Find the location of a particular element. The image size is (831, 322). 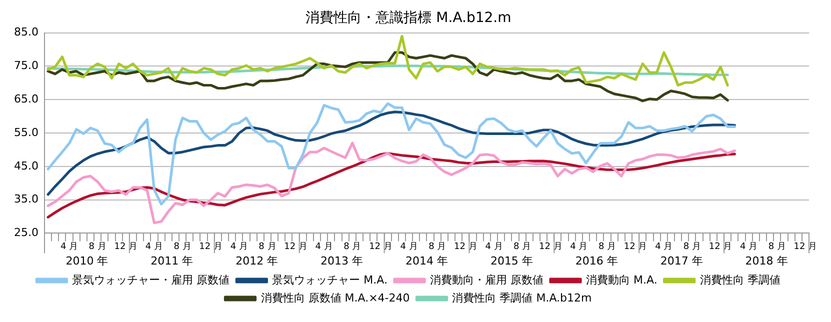

text: 2016 年 is located at coordinates (596, 261).